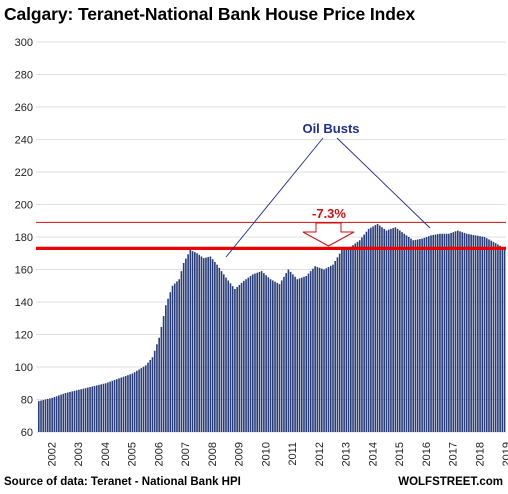  What do you see at coordinates (186, 454) in the screenshot?
I see `x-tick-label: 2007` at bounding box center [186, 454].